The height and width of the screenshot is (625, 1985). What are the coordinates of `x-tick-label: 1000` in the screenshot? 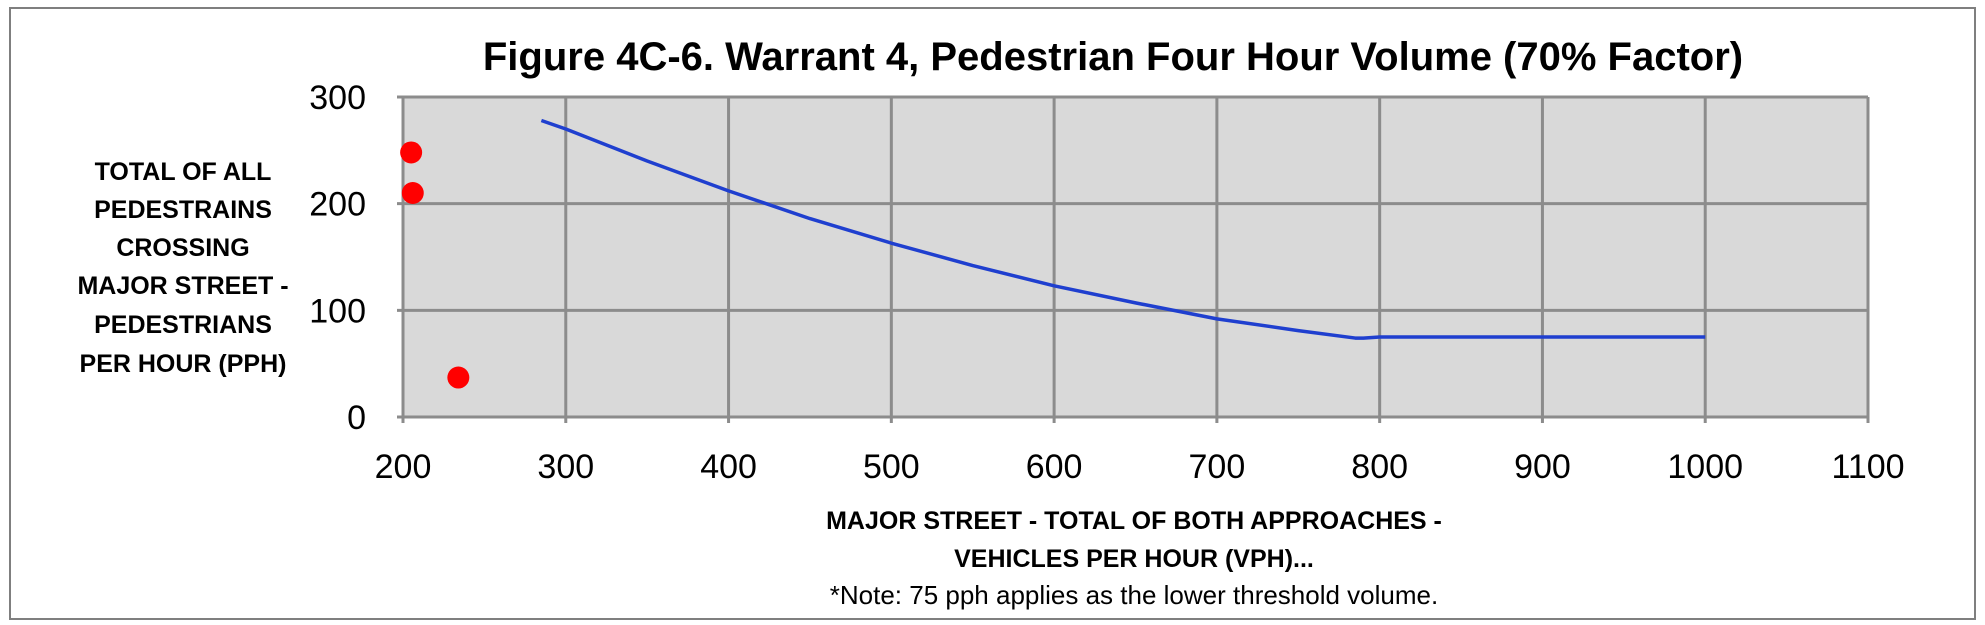 It's located at (1705, 467).